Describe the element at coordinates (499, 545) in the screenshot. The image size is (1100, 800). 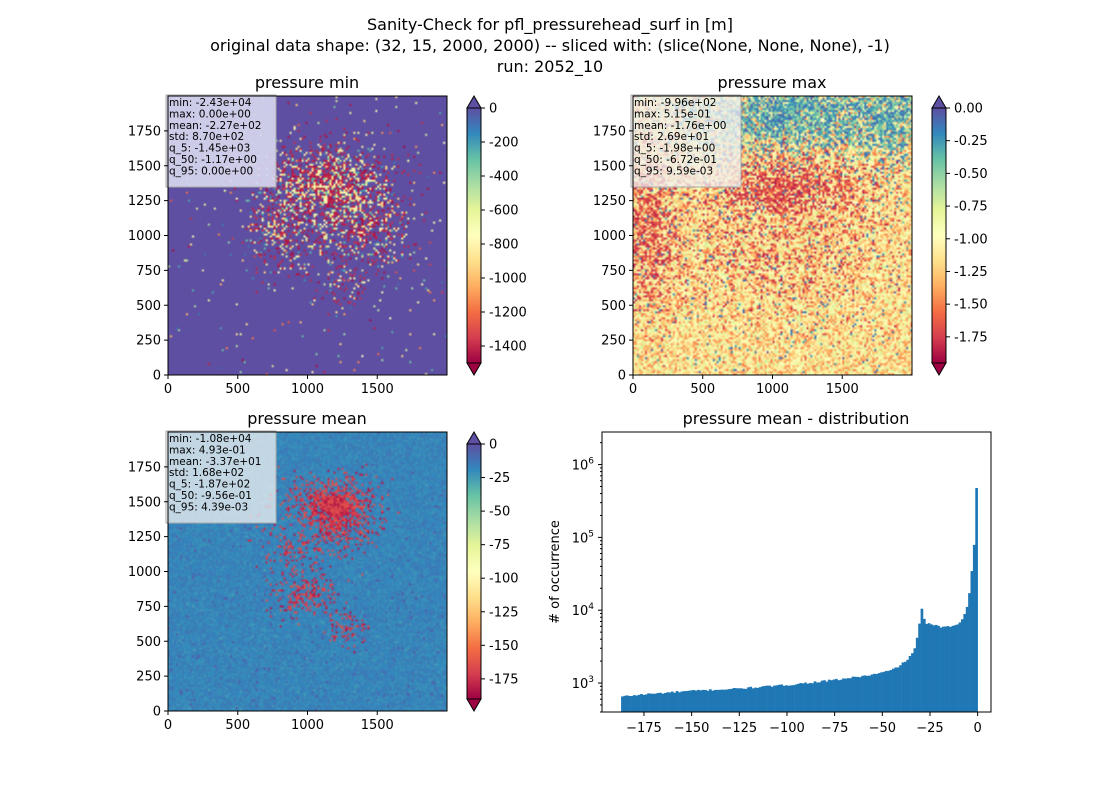
I see `colorbar-tick-label: -75` at that location.